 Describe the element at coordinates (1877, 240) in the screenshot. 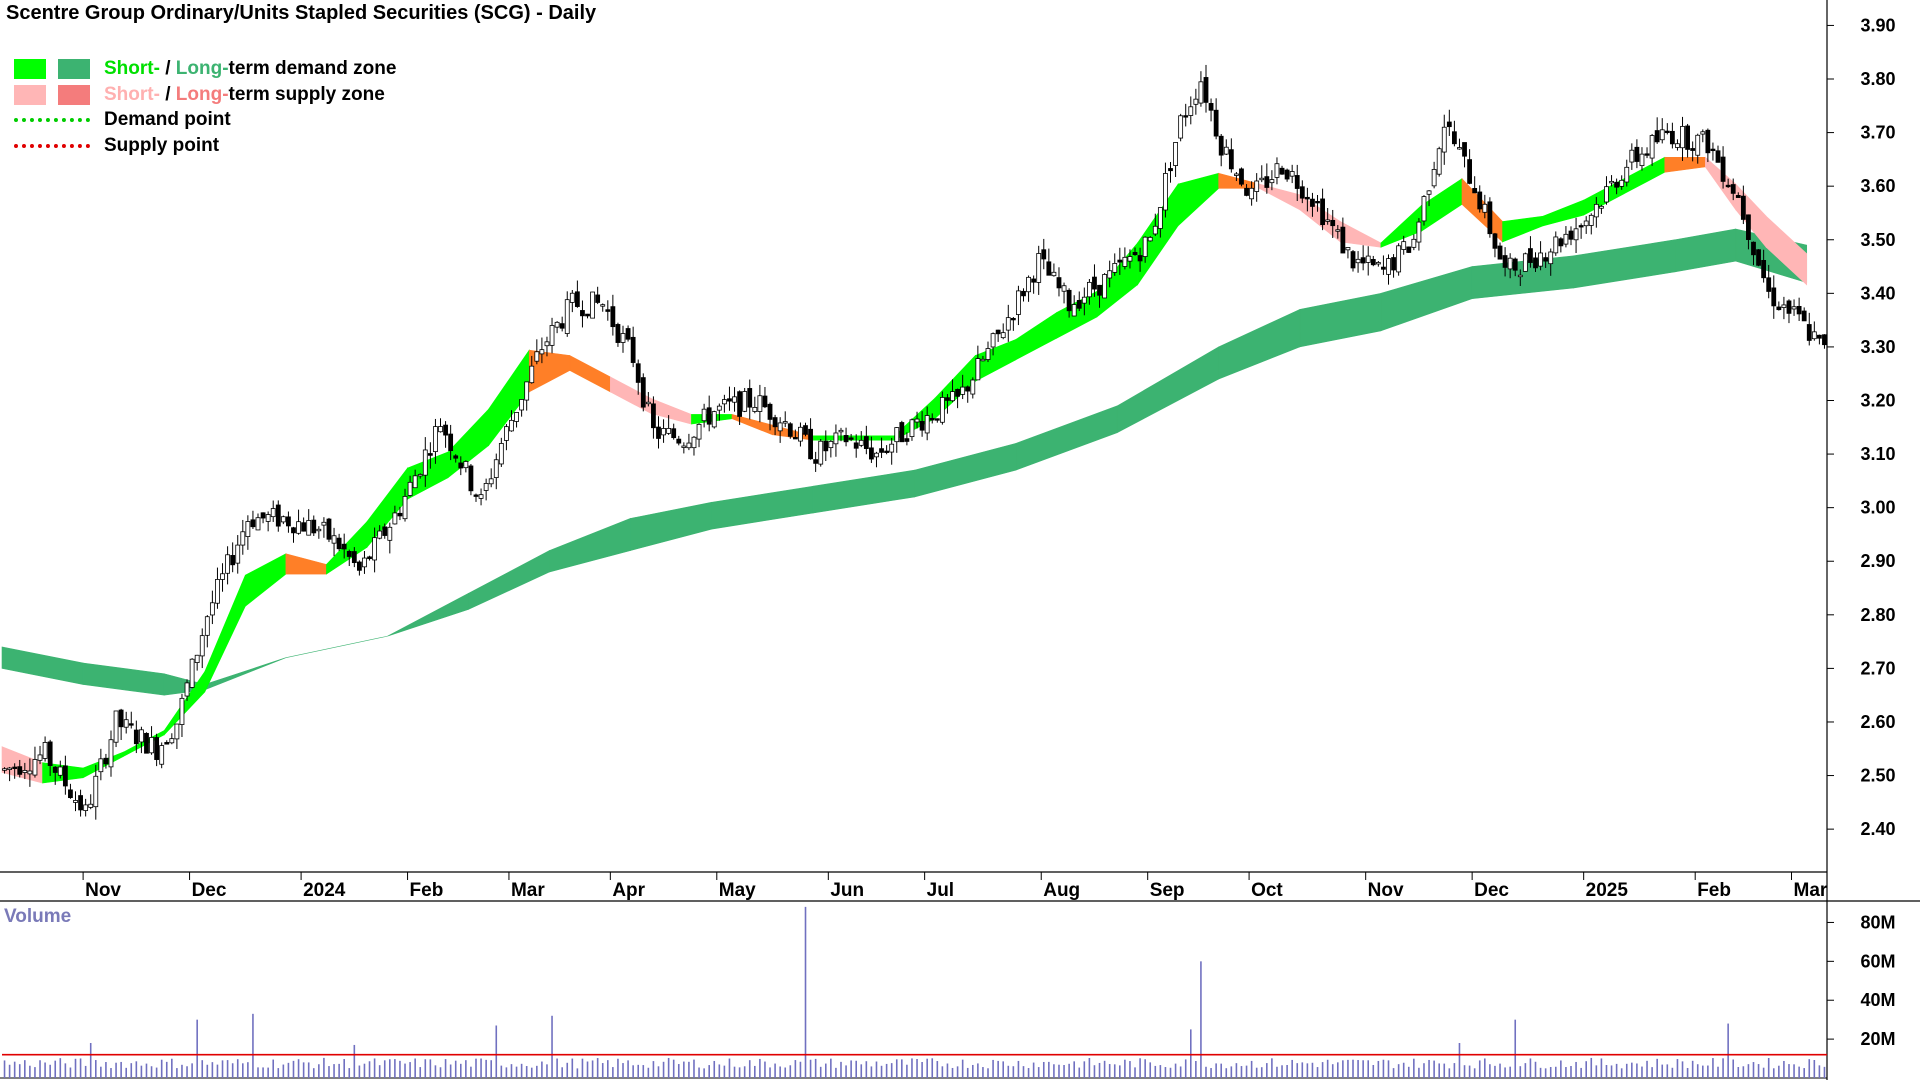

I see `y-tick-label: 3.50` at that location.